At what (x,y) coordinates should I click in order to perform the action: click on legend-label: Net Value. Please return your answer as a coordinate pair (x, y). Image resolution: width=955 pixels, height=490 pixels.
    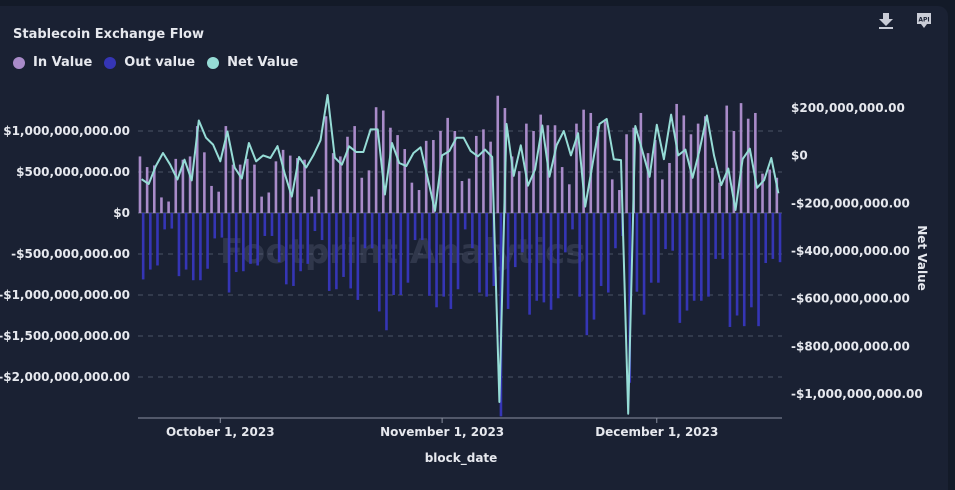
    Looking at the image, I should click on (263, 62).